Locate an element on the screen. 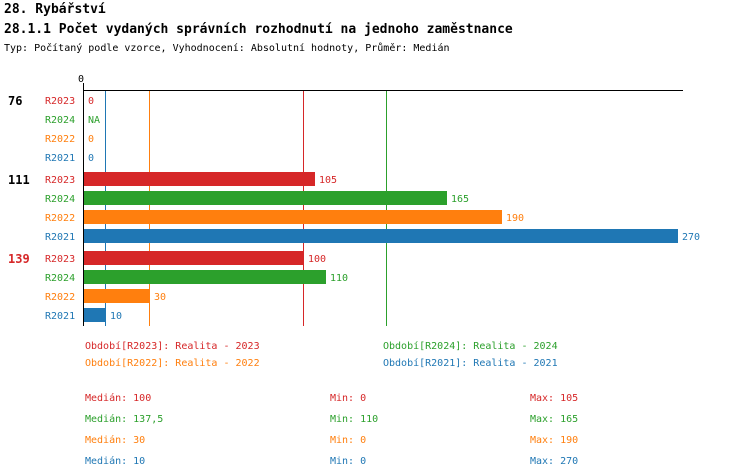 This screenshot has width=750, height=476. axis-zero-tick-label: 0 is located at coordinates (81, 79).